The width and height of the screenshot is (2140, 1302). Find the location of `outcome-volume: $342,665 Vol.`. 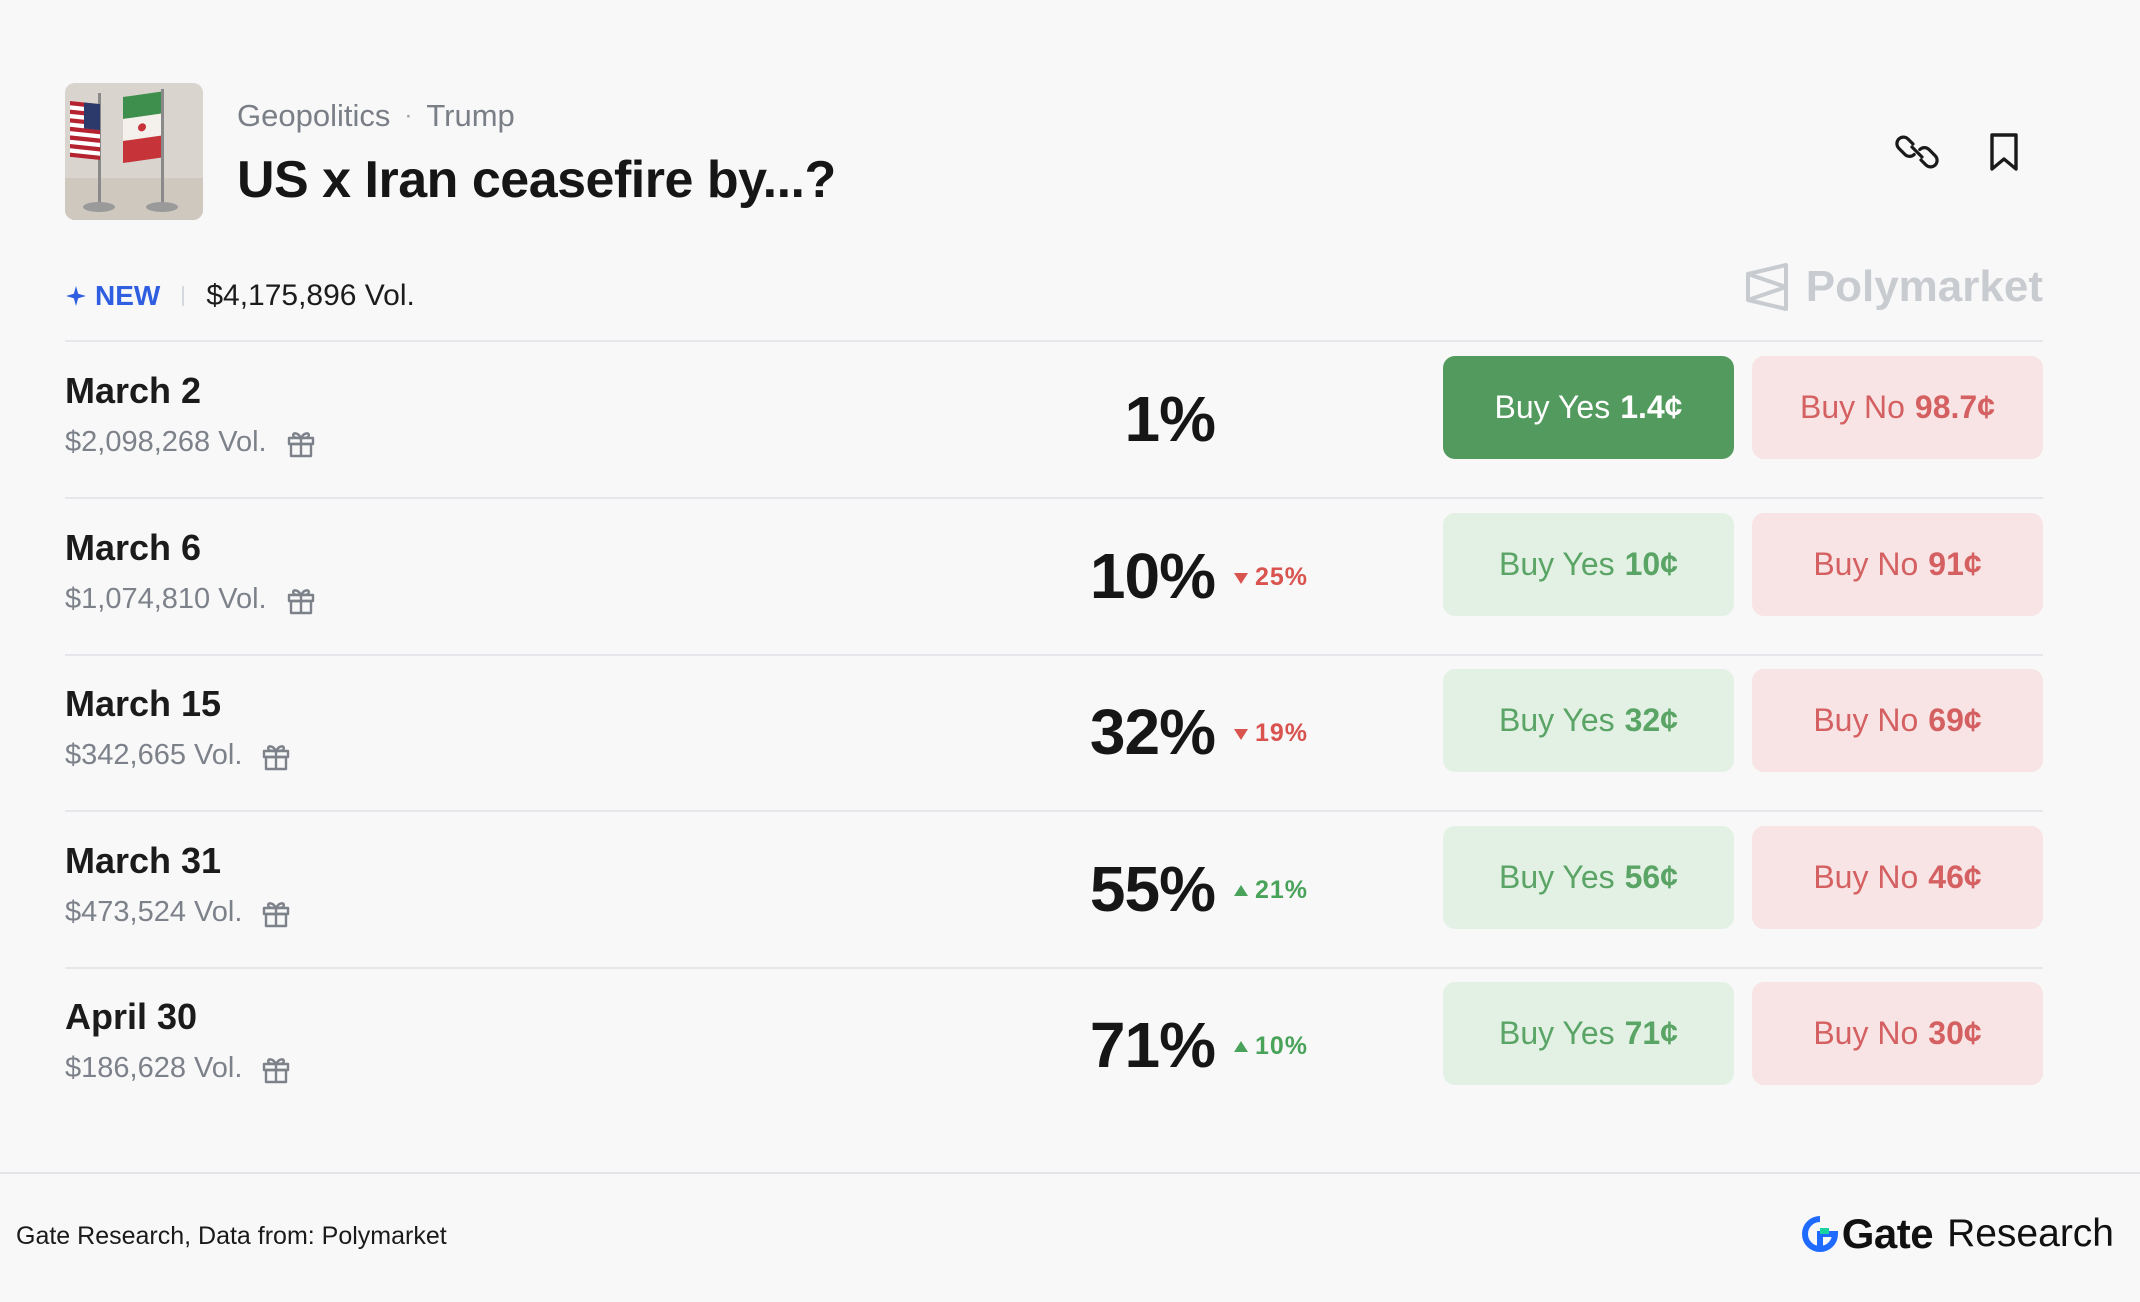

outcome-volume: $342,665 Vol. is located at coordinates (178, 755).